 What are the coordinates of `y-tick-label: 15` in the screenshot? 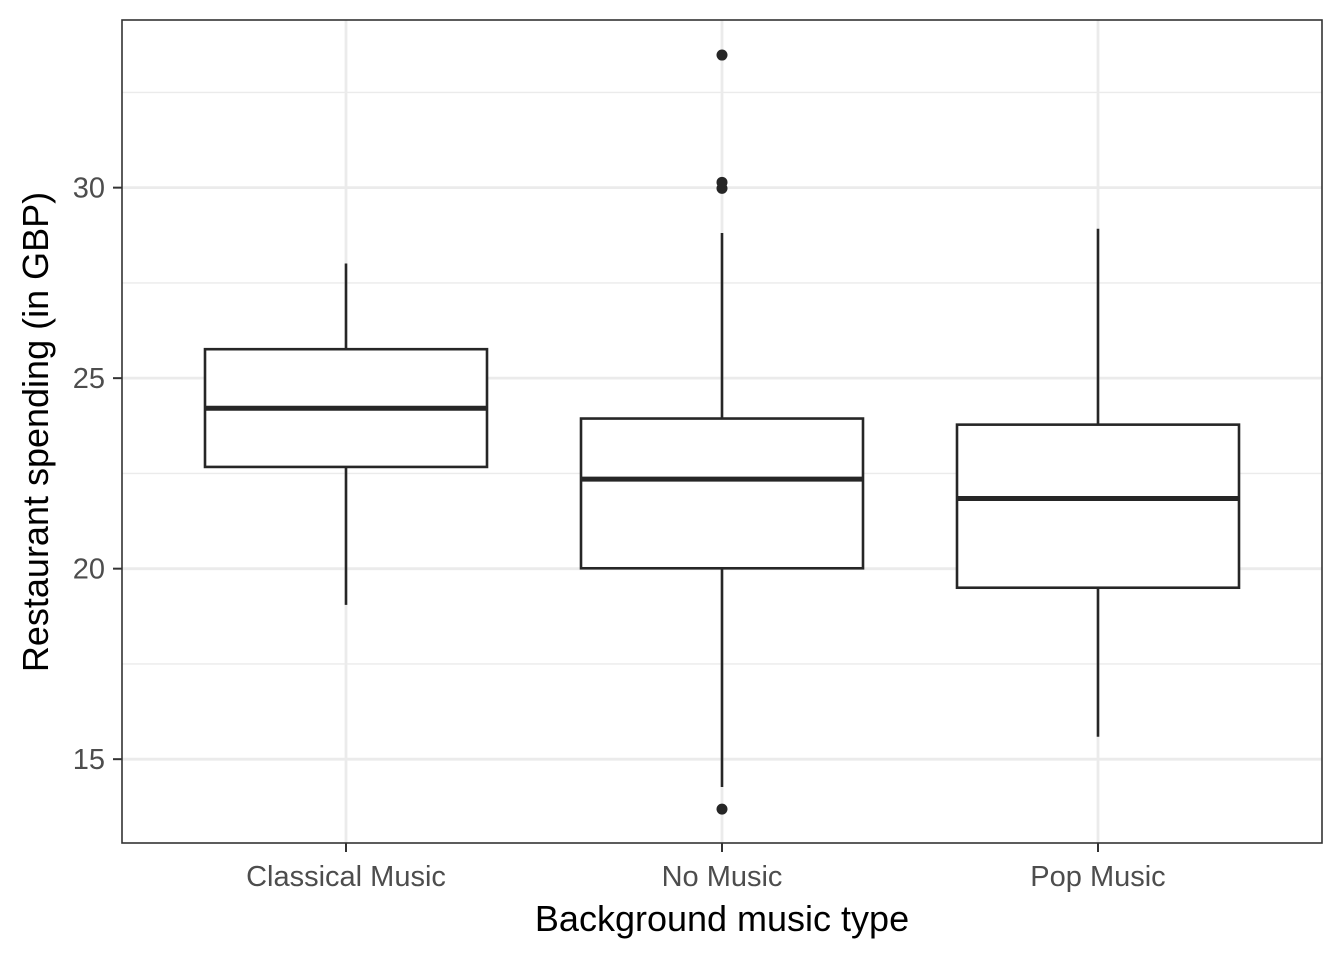 It's located at (89, 760).